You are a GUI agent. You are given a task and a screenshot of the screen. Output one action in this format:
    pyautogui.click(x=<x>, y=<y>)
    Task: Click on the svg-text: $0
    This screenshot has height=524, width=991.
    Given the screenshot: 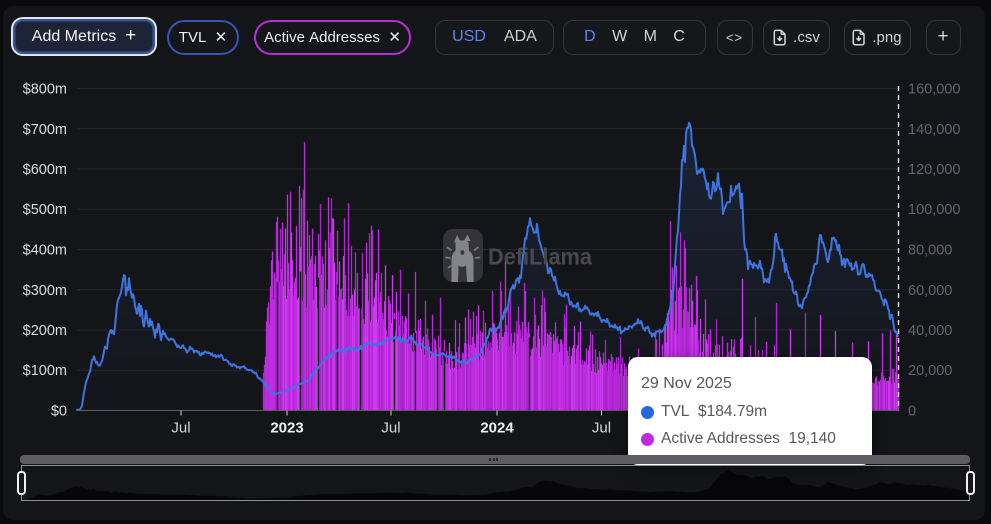 What is the action you would take?
    pyautogui.click(x=59, y=412)
    